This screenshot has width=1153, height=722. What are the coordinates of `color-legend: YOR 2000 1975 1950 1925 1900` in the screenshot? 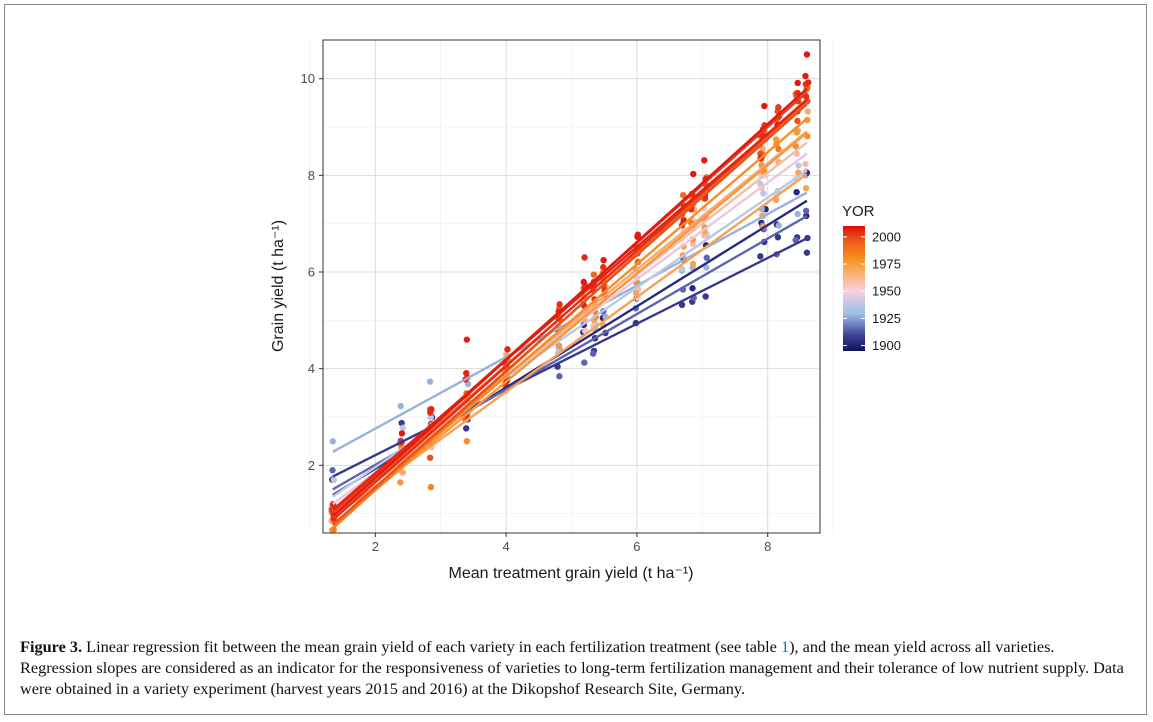 It's located at (871, 278).